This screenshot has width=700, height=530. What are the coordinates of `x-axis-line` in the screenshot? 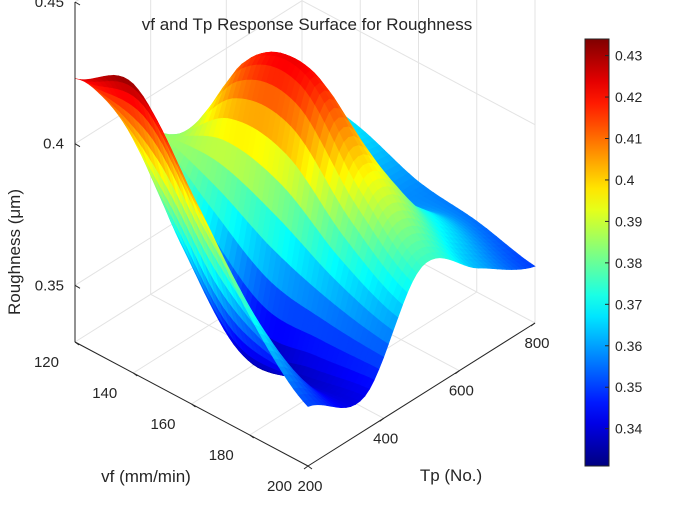 It's located at (421, 394).